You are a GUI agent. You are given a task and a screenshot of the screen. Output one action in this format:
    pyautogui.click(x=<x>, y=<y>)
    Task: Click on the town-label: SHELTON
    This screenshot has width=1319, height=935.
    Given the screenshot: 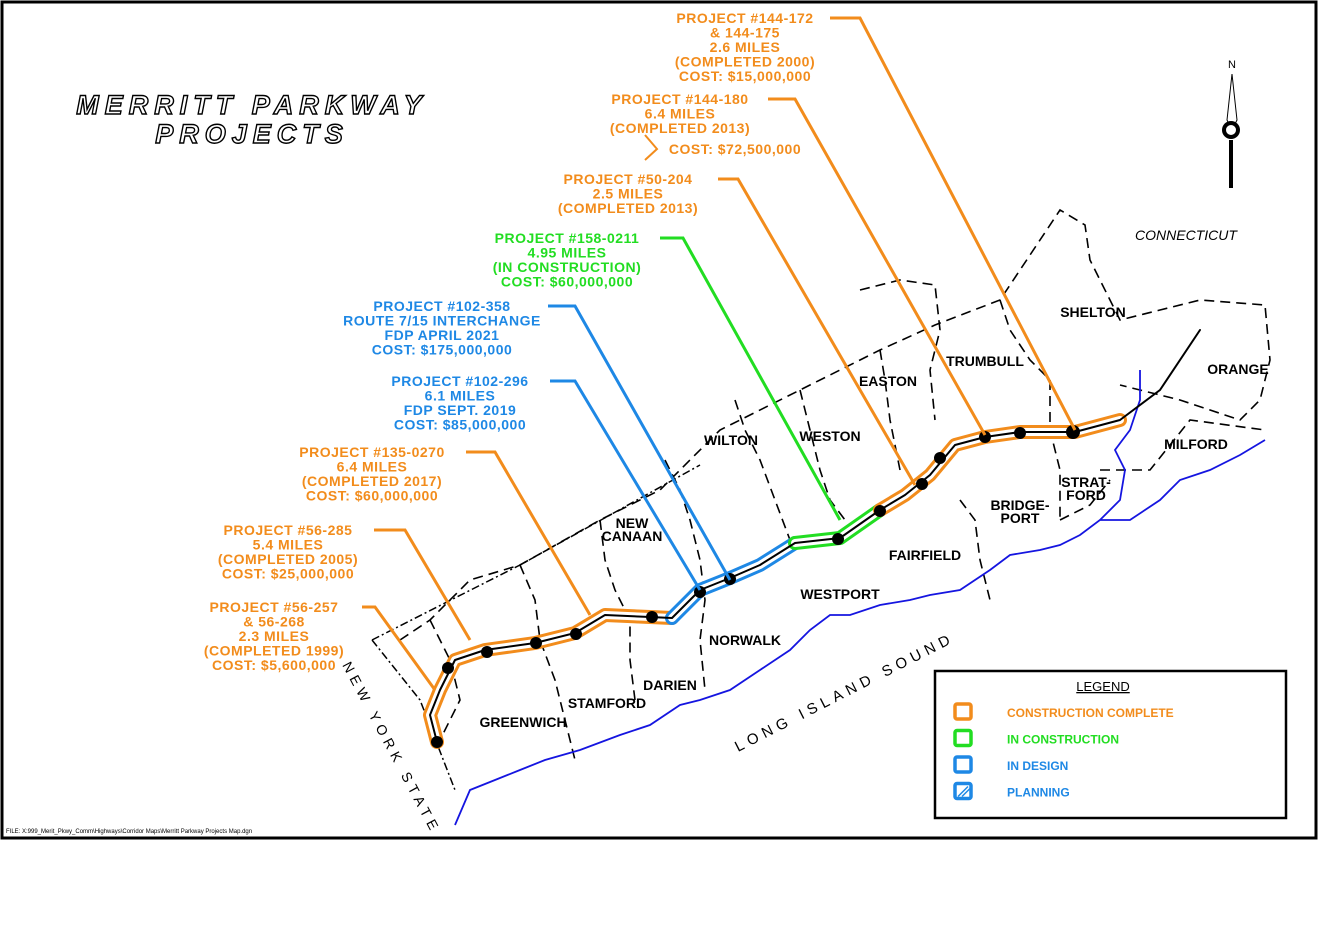 What is the action you would take?
    pyautogui.click(x=1093, y=312)
    